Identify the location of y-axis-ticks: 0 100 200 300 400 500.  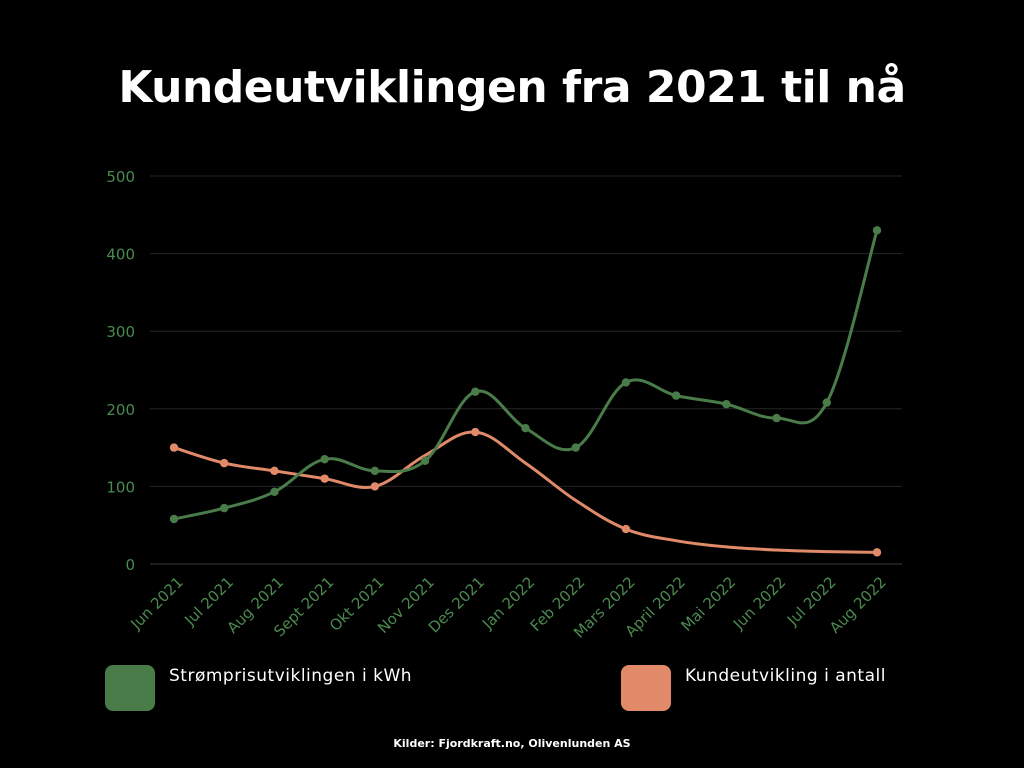
(120, 371).